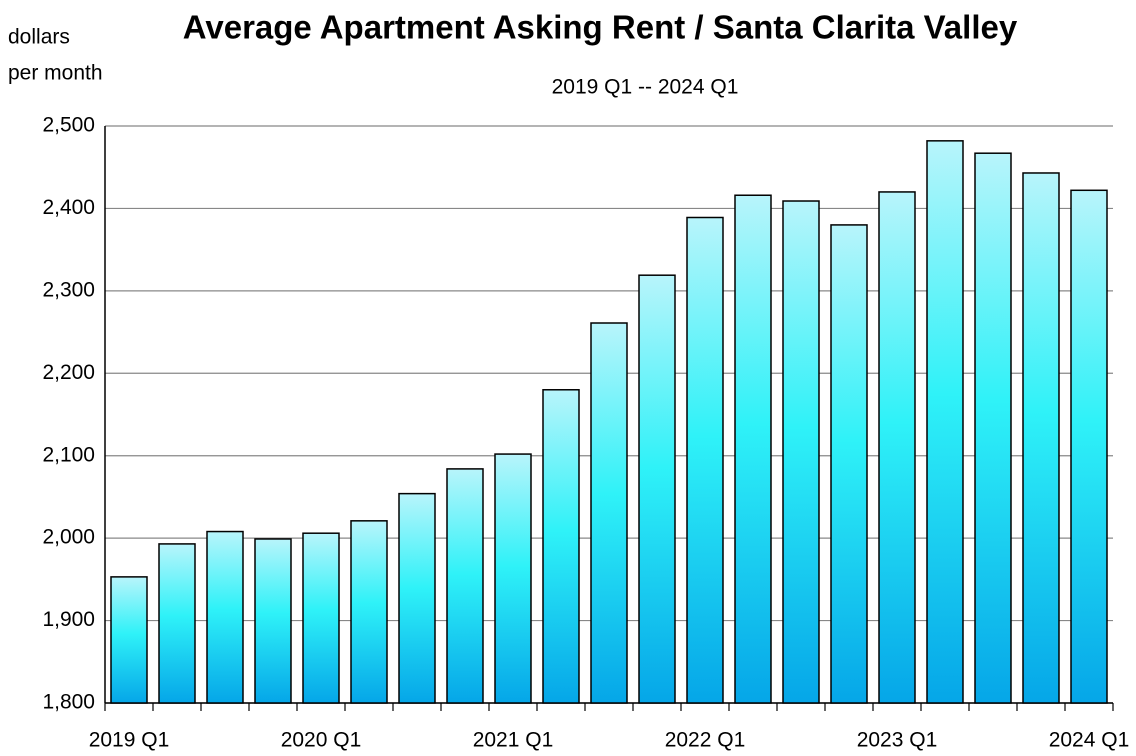 The height and width of the screenshot is (756, 1136). I want to click on y-tick-label: 2,100, so click(68, 454).